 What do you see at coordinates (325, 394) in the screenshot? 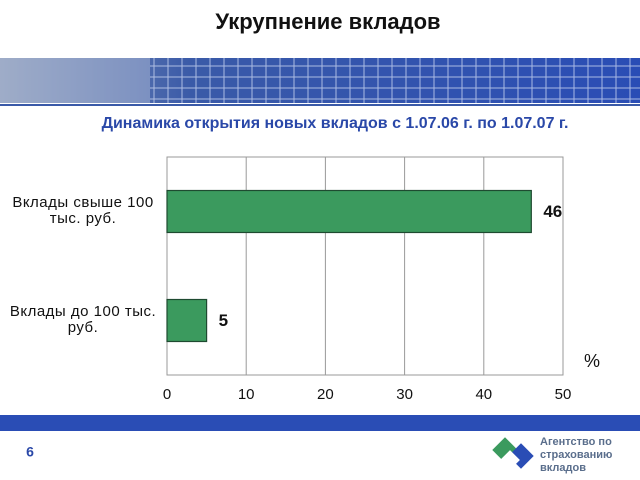
I see `x-tick-label: 20` at bounding box center [325, 394].